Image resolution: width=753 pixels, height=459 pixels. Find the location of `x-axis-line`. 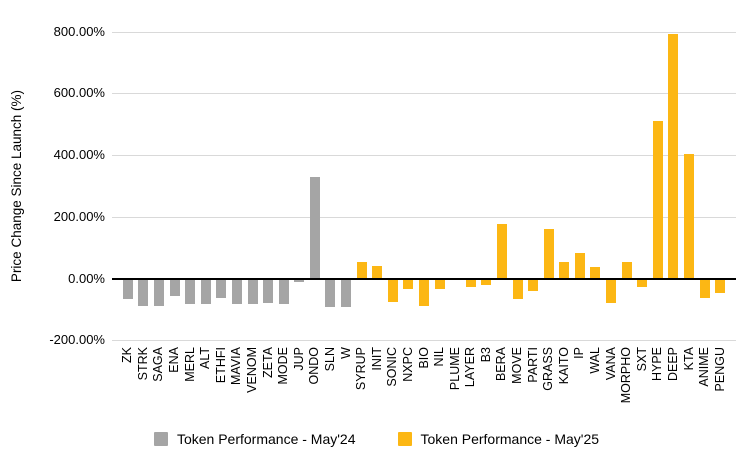

x-axis-line is located at coordinates (424, 278).